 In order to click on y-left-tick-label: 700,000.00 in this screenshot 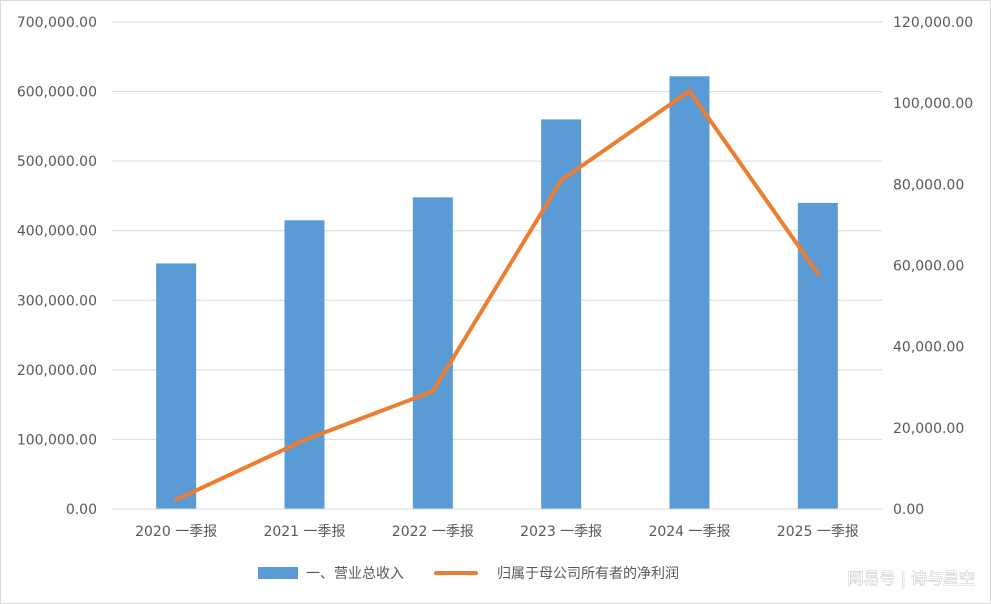, I will do `click(57, 23)`.